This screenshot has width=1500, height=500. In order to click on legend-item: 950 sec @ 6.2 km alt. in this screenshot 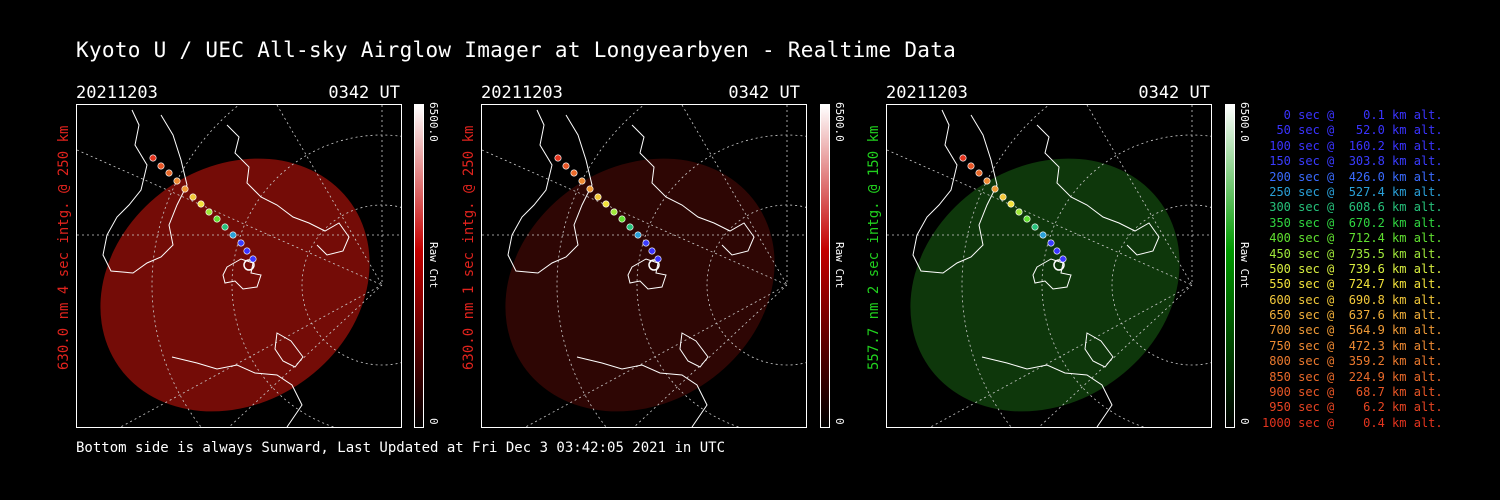, I will do `click(1352, 407)`.